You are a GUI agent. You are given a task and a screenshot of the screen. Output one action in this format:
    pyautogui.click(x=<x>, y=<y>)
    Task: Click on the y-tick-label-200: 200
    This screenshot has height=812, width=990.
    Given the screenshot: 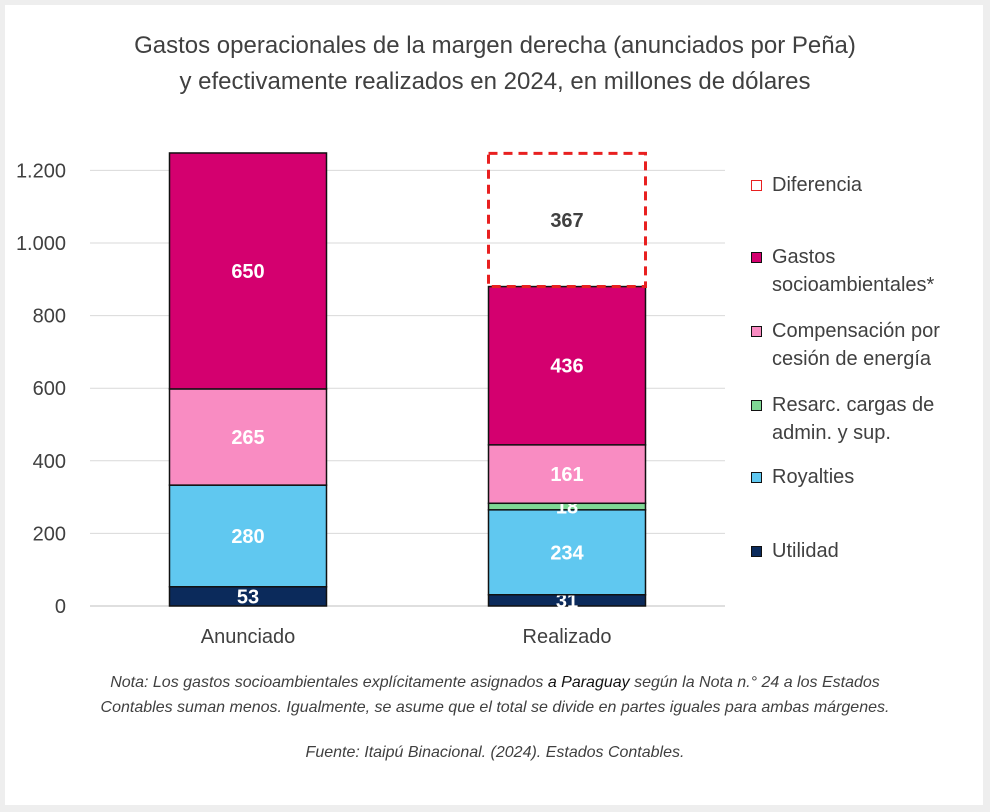 What is the action you would take?
    pyautogui.click(x=49, y=534)
    